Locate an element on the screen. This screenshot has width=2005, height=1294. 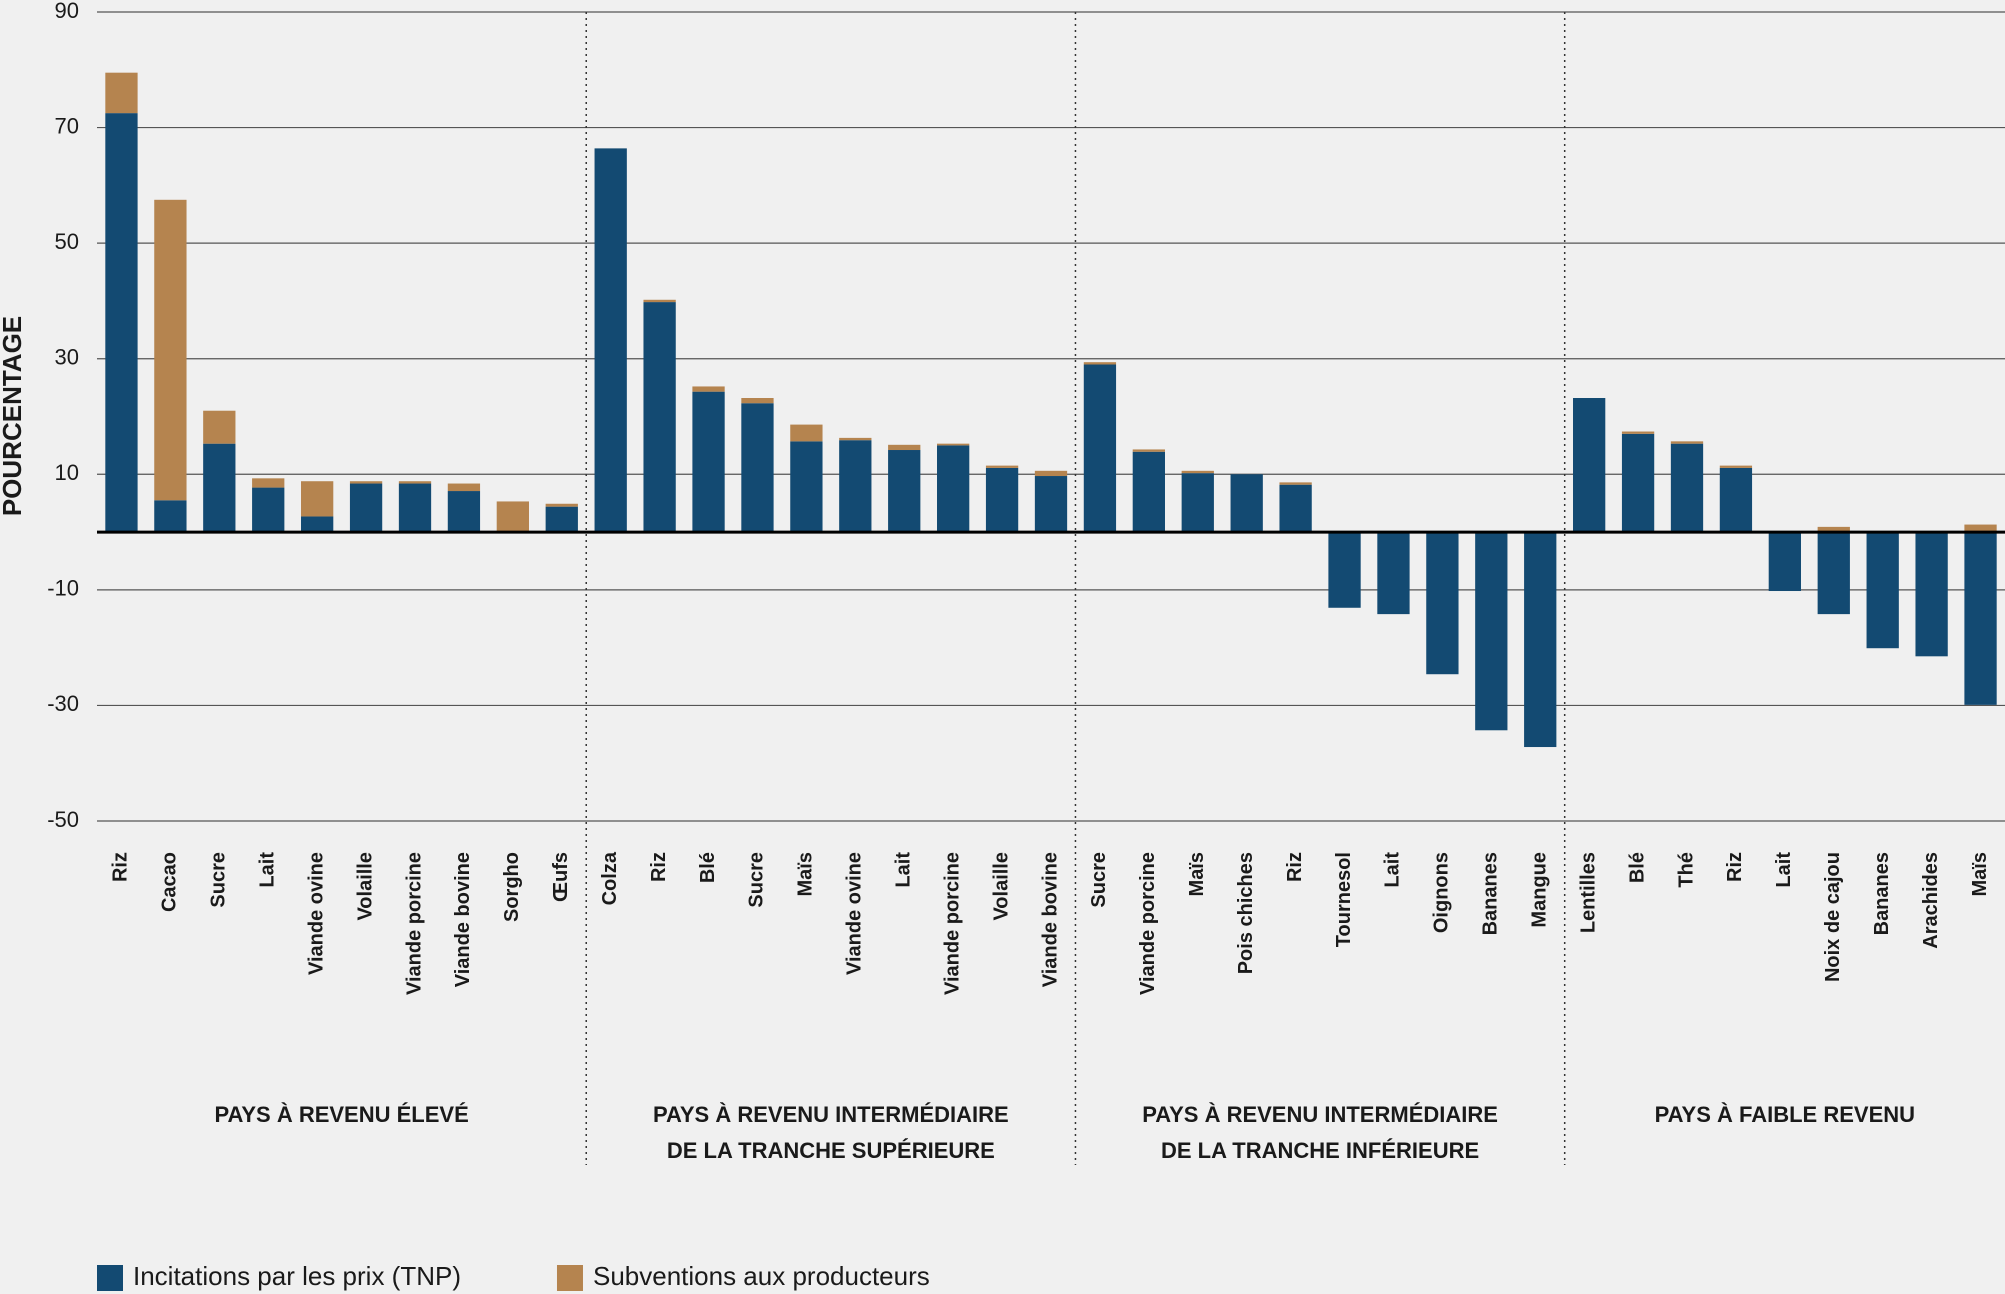
y-tick-label: -30 is located at coordinates (63, 703).